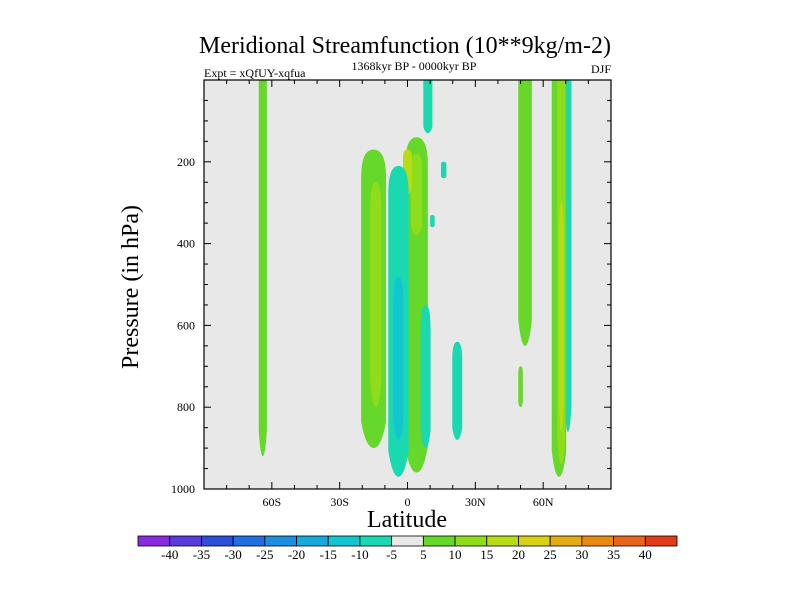 The height and width of the screenshot is (600, 800). Describe the element at coordinates (232, 554) in the screenshot. I see `colorbar-label: -30` at that location.